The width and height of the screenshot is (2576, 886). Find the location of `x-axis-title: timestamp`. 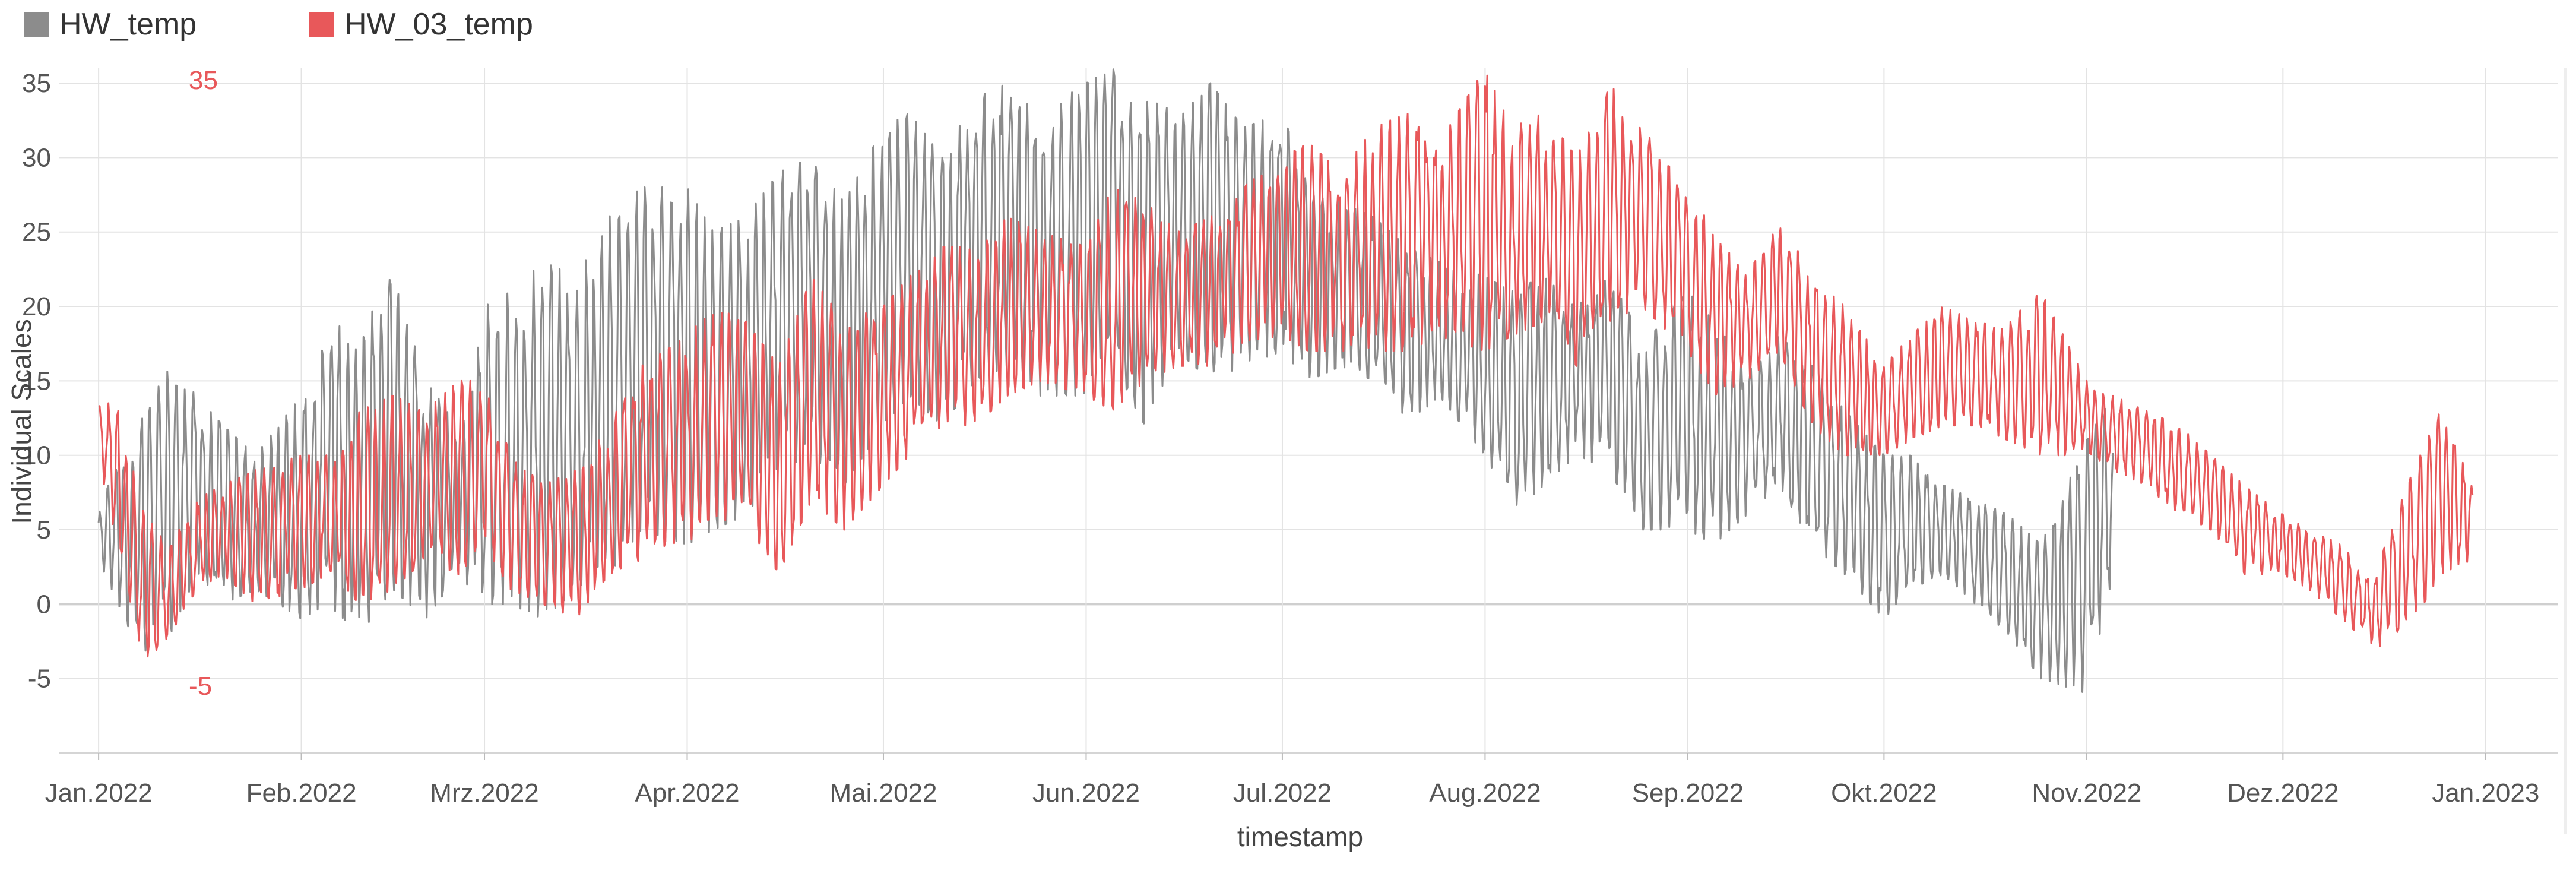

x-axis-title: timestamp is located at coordinates (1300, 836).